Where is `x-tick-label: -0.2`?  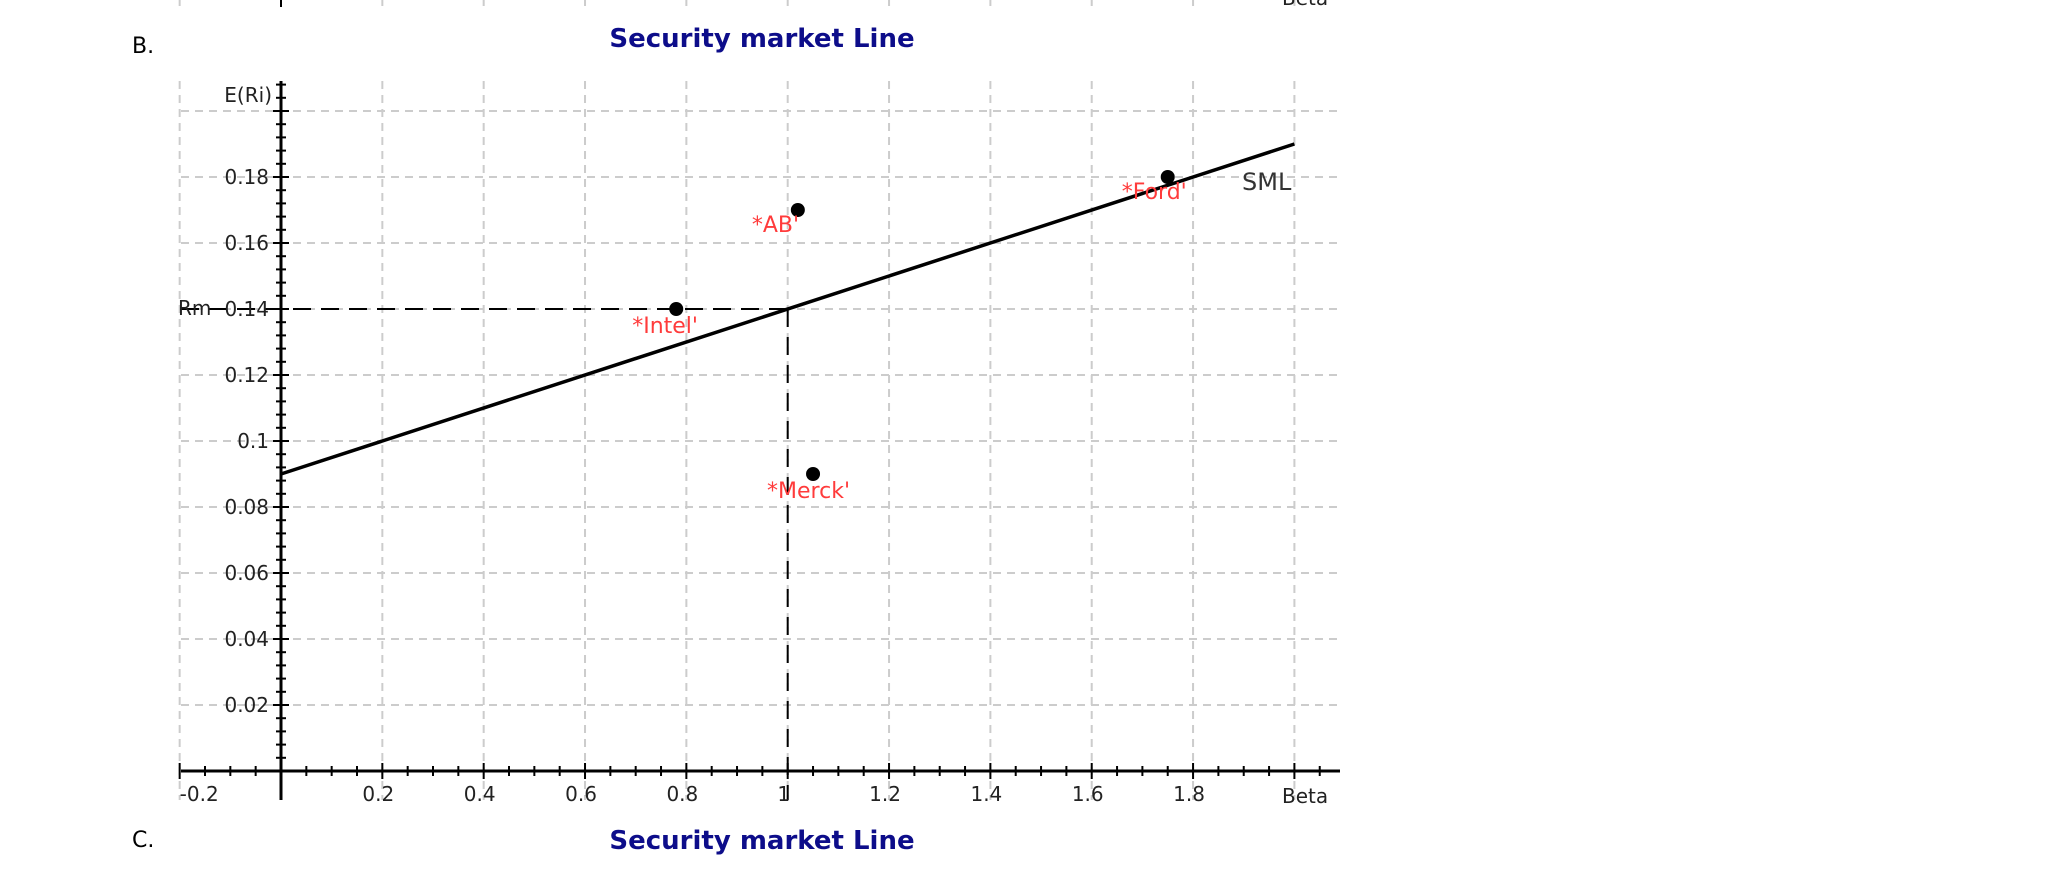
x-tick-label: -0.2 is located at coordinates (199, 794).